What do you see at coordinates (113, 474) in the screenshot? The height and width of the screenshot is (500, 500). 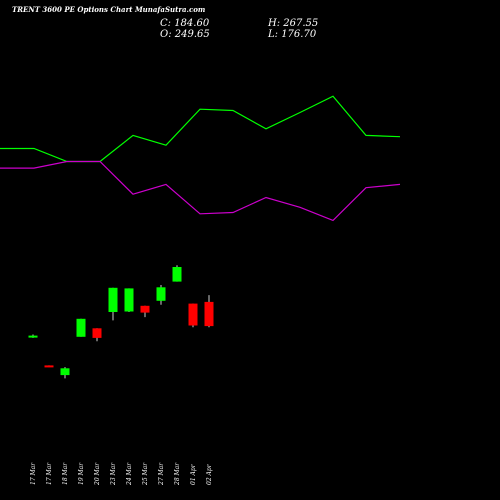 I see `x-tick-label: 23 Mar` at bounding box center [113, 474].